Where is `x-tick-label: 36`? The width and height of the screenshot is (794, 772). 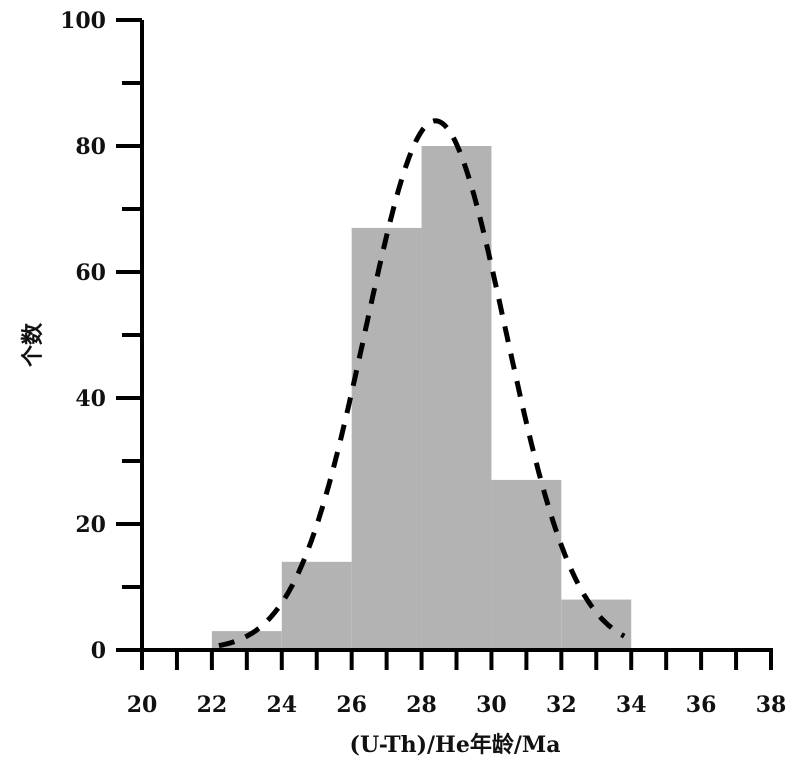 x-tick-label: 36 is located at coordinates (701, 705).